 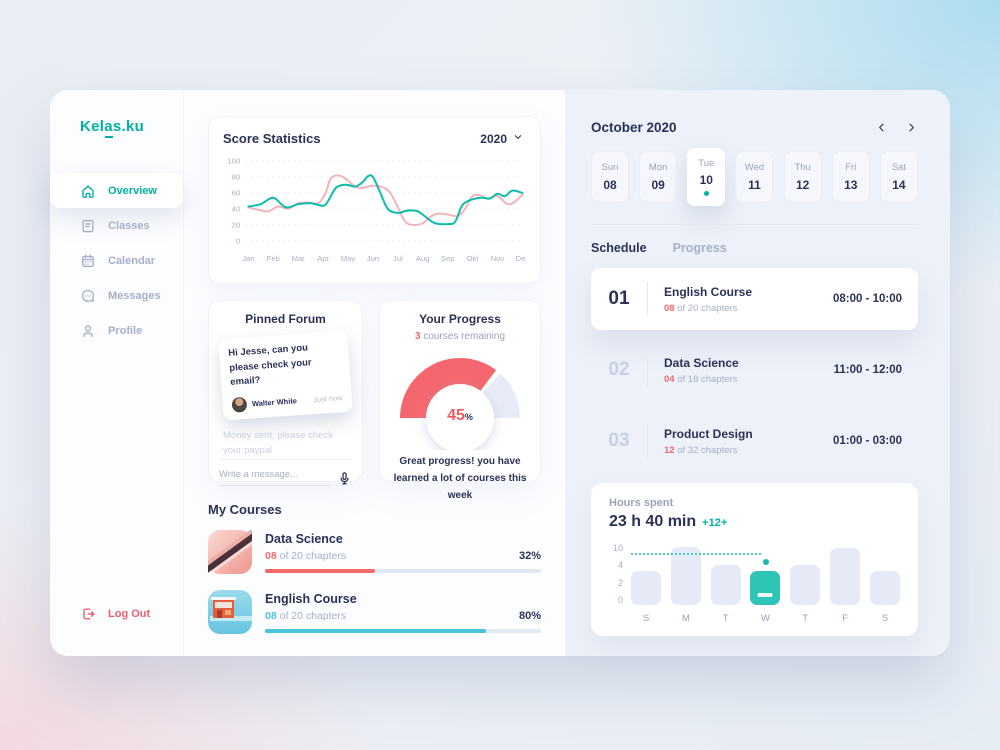 I want to click on schedule-item-index: 02, so click(x=619, y=369).